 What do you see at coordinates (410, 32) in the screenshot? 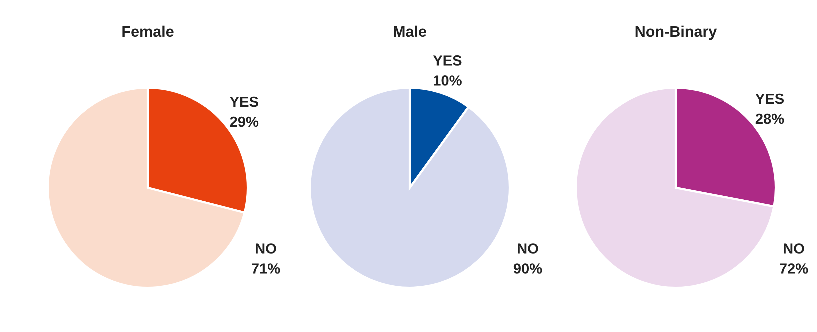
I see `chart-title: Male` at bounding box center [410, 32].